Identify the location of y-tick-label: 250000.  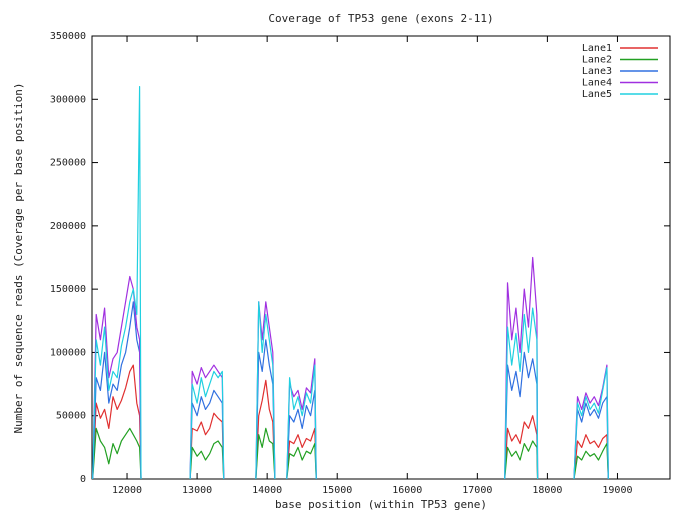
(68, 163).